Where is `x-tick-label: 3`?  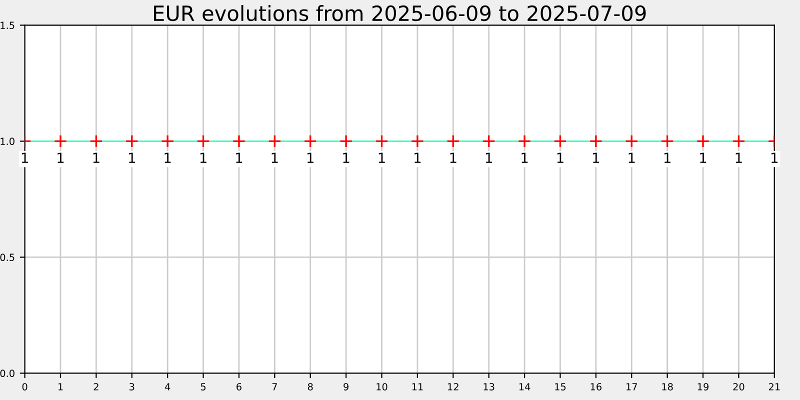 x-tick-label: 3 is located at coordinates (132, 386).